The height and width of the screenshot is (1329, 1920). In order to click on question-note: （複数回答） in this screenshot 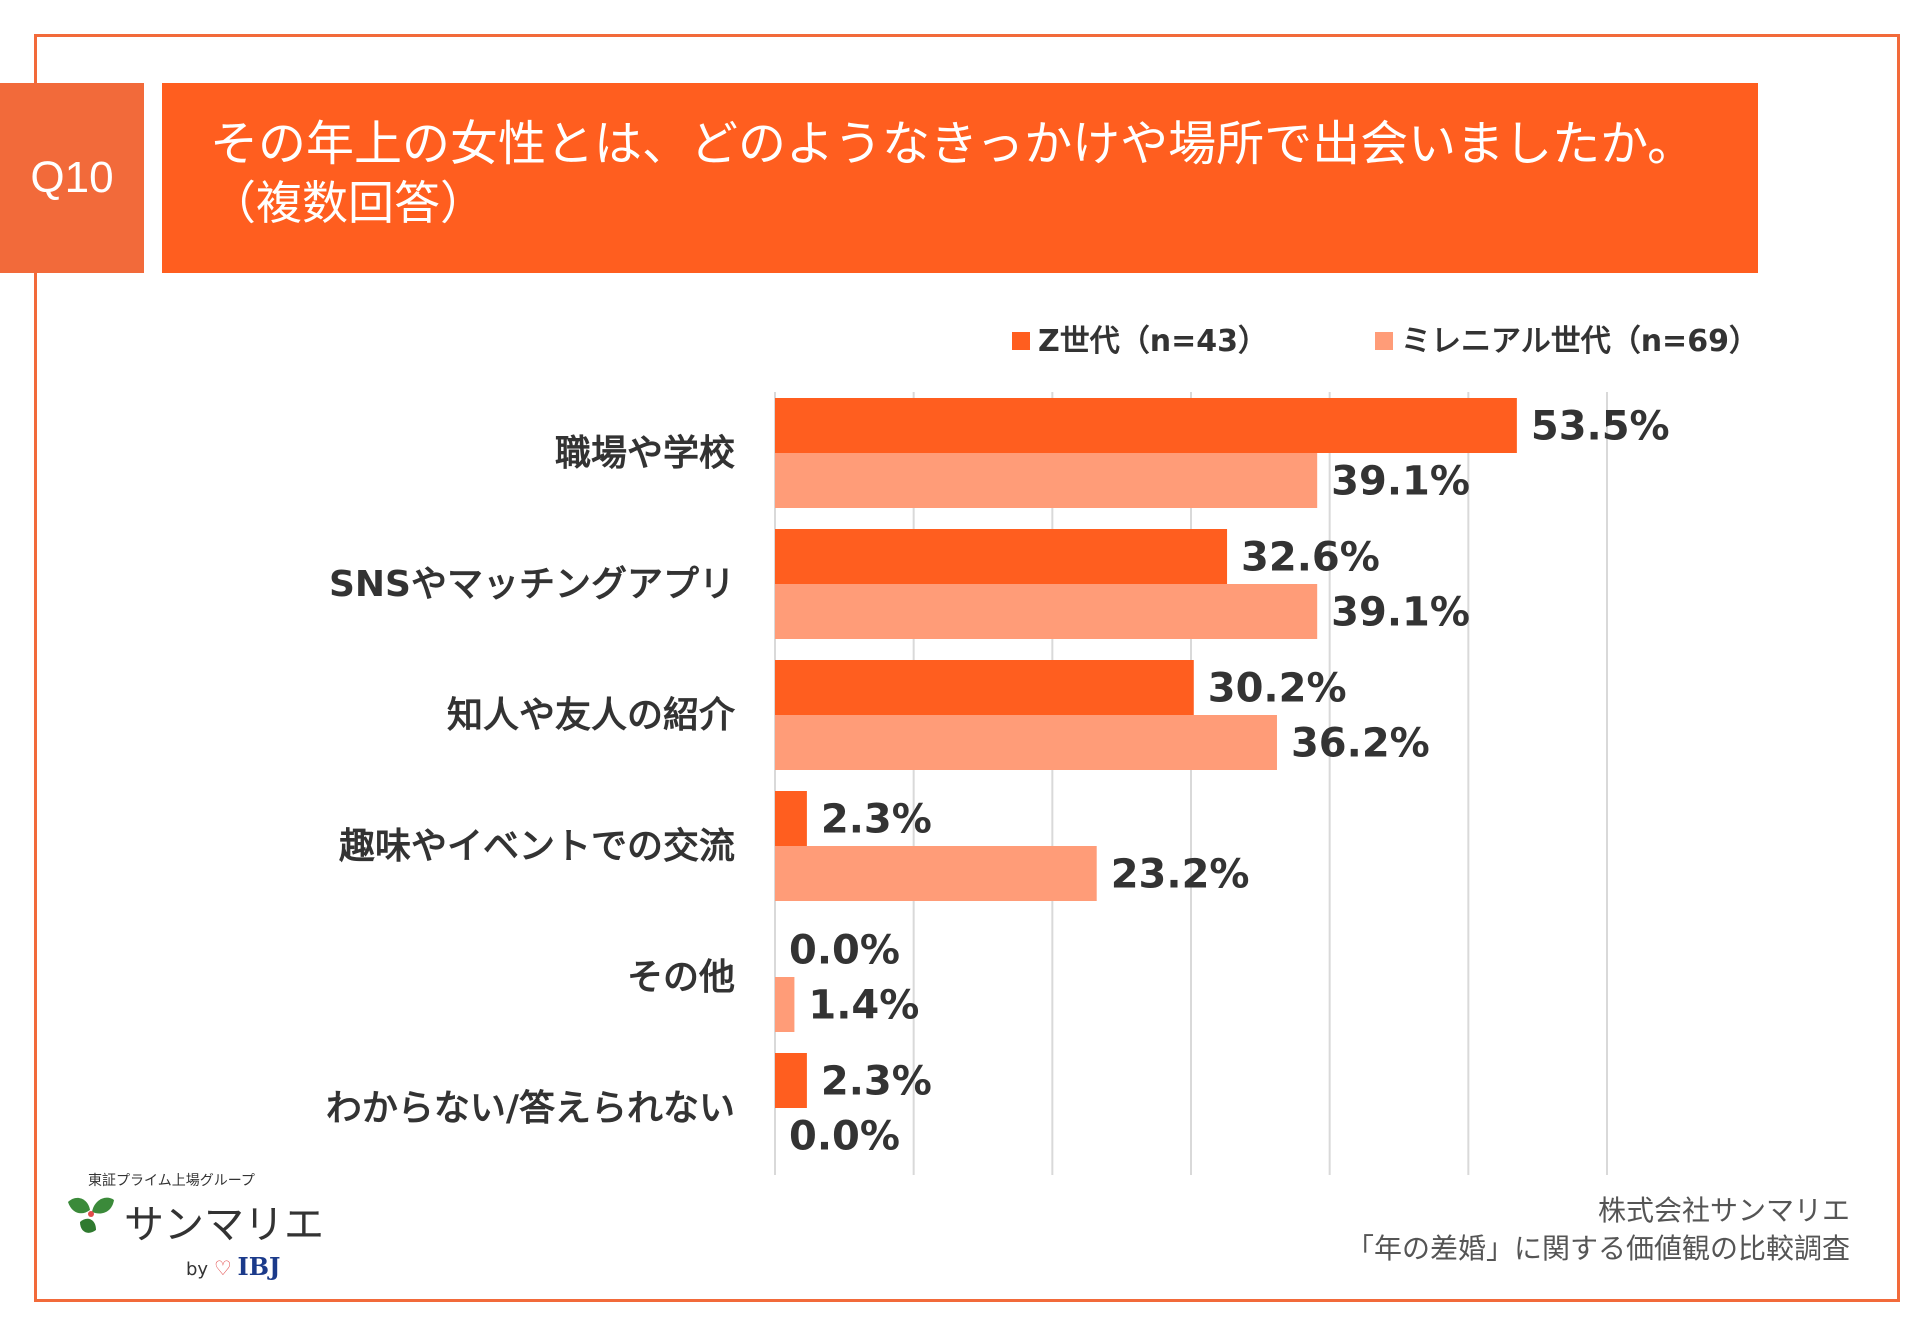, I will do `click(348, 203)`.